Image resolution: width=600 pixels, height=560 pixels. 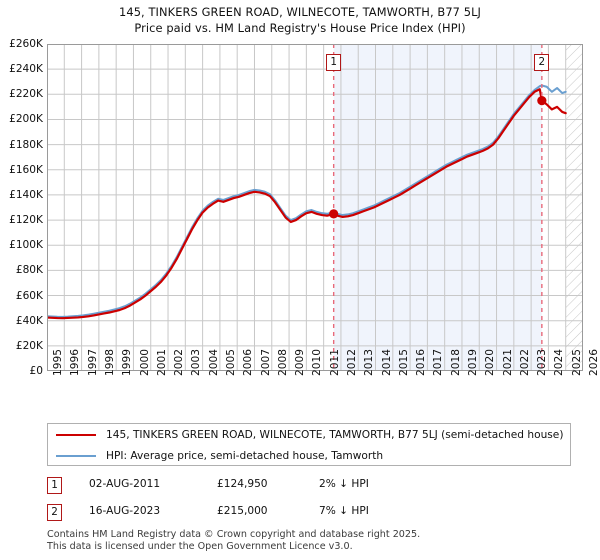 I want to click on transaction-point-markers, so click(x=438, y=157).